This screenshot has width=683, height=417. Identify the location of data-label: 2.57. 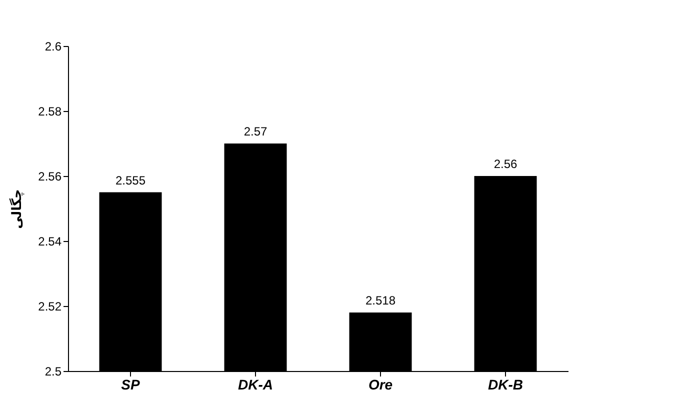
(256, 131).